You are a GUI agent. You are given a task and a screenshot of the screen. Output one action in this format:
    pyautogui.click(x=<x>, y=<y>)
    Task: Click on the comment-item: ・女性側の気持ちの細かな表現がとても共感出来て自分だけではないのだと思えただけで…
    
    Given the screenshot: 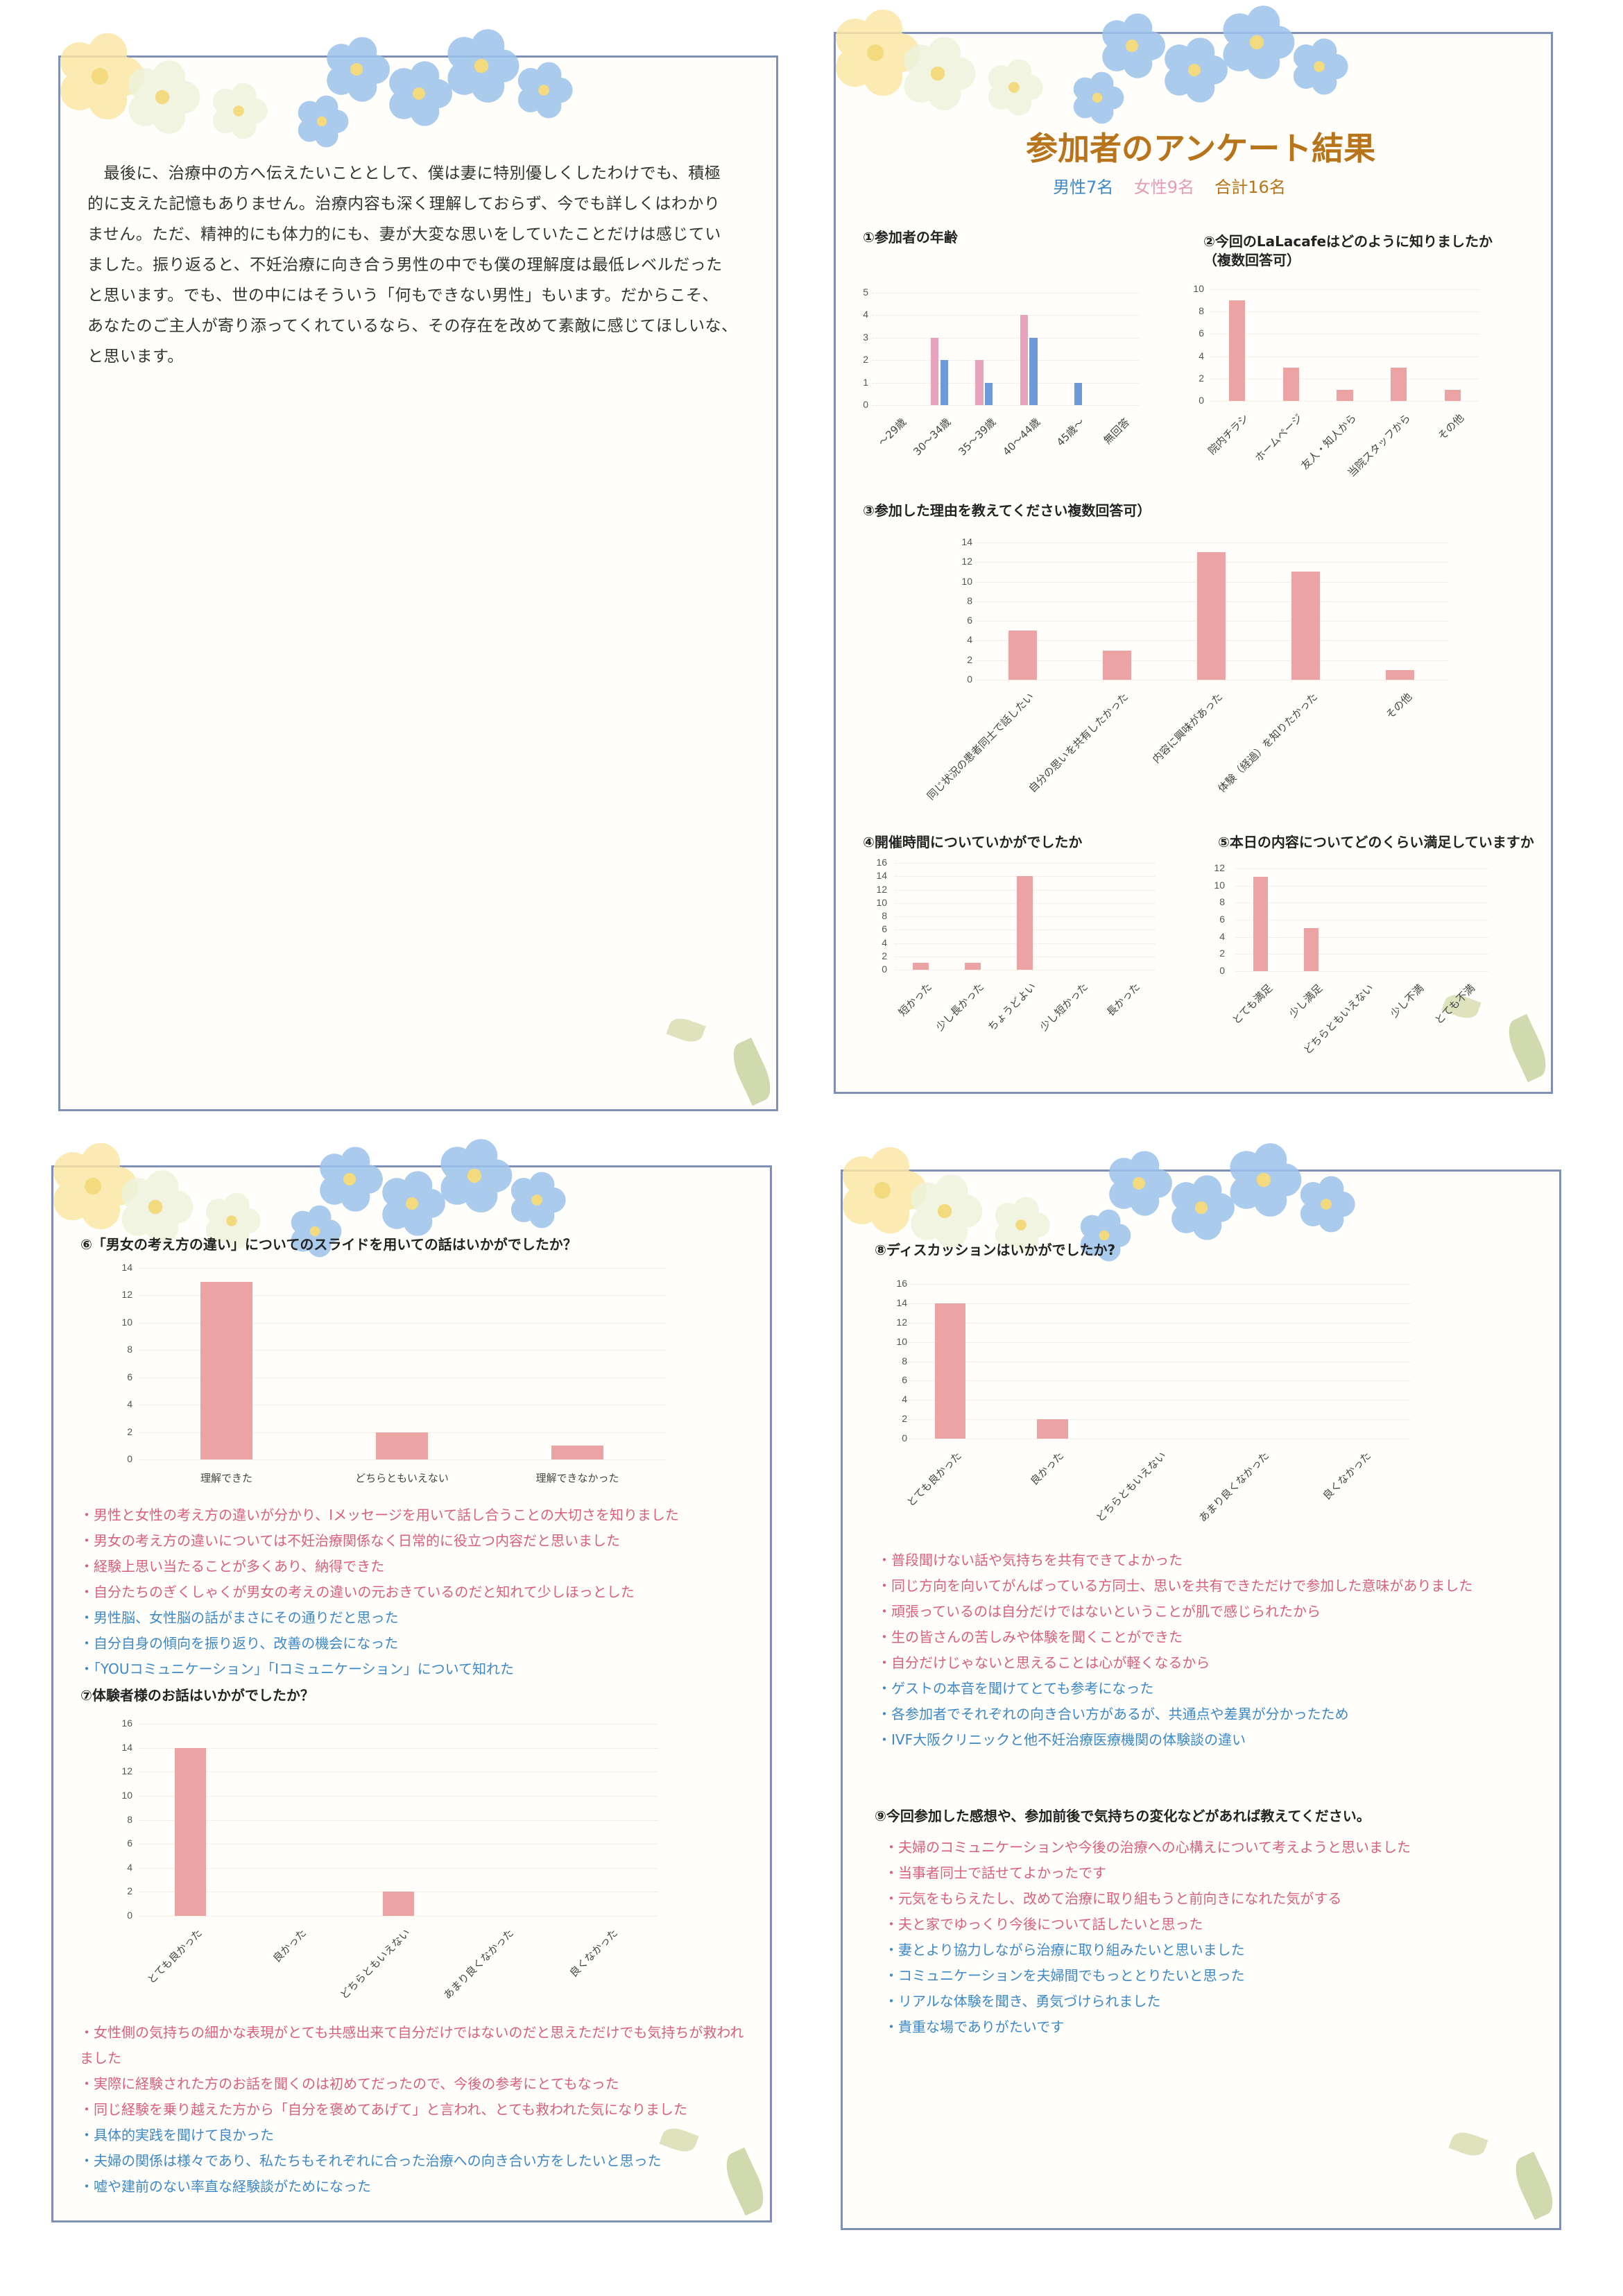 What is the action you would take?
    pyautogui.click(x=412, y=2045)
    